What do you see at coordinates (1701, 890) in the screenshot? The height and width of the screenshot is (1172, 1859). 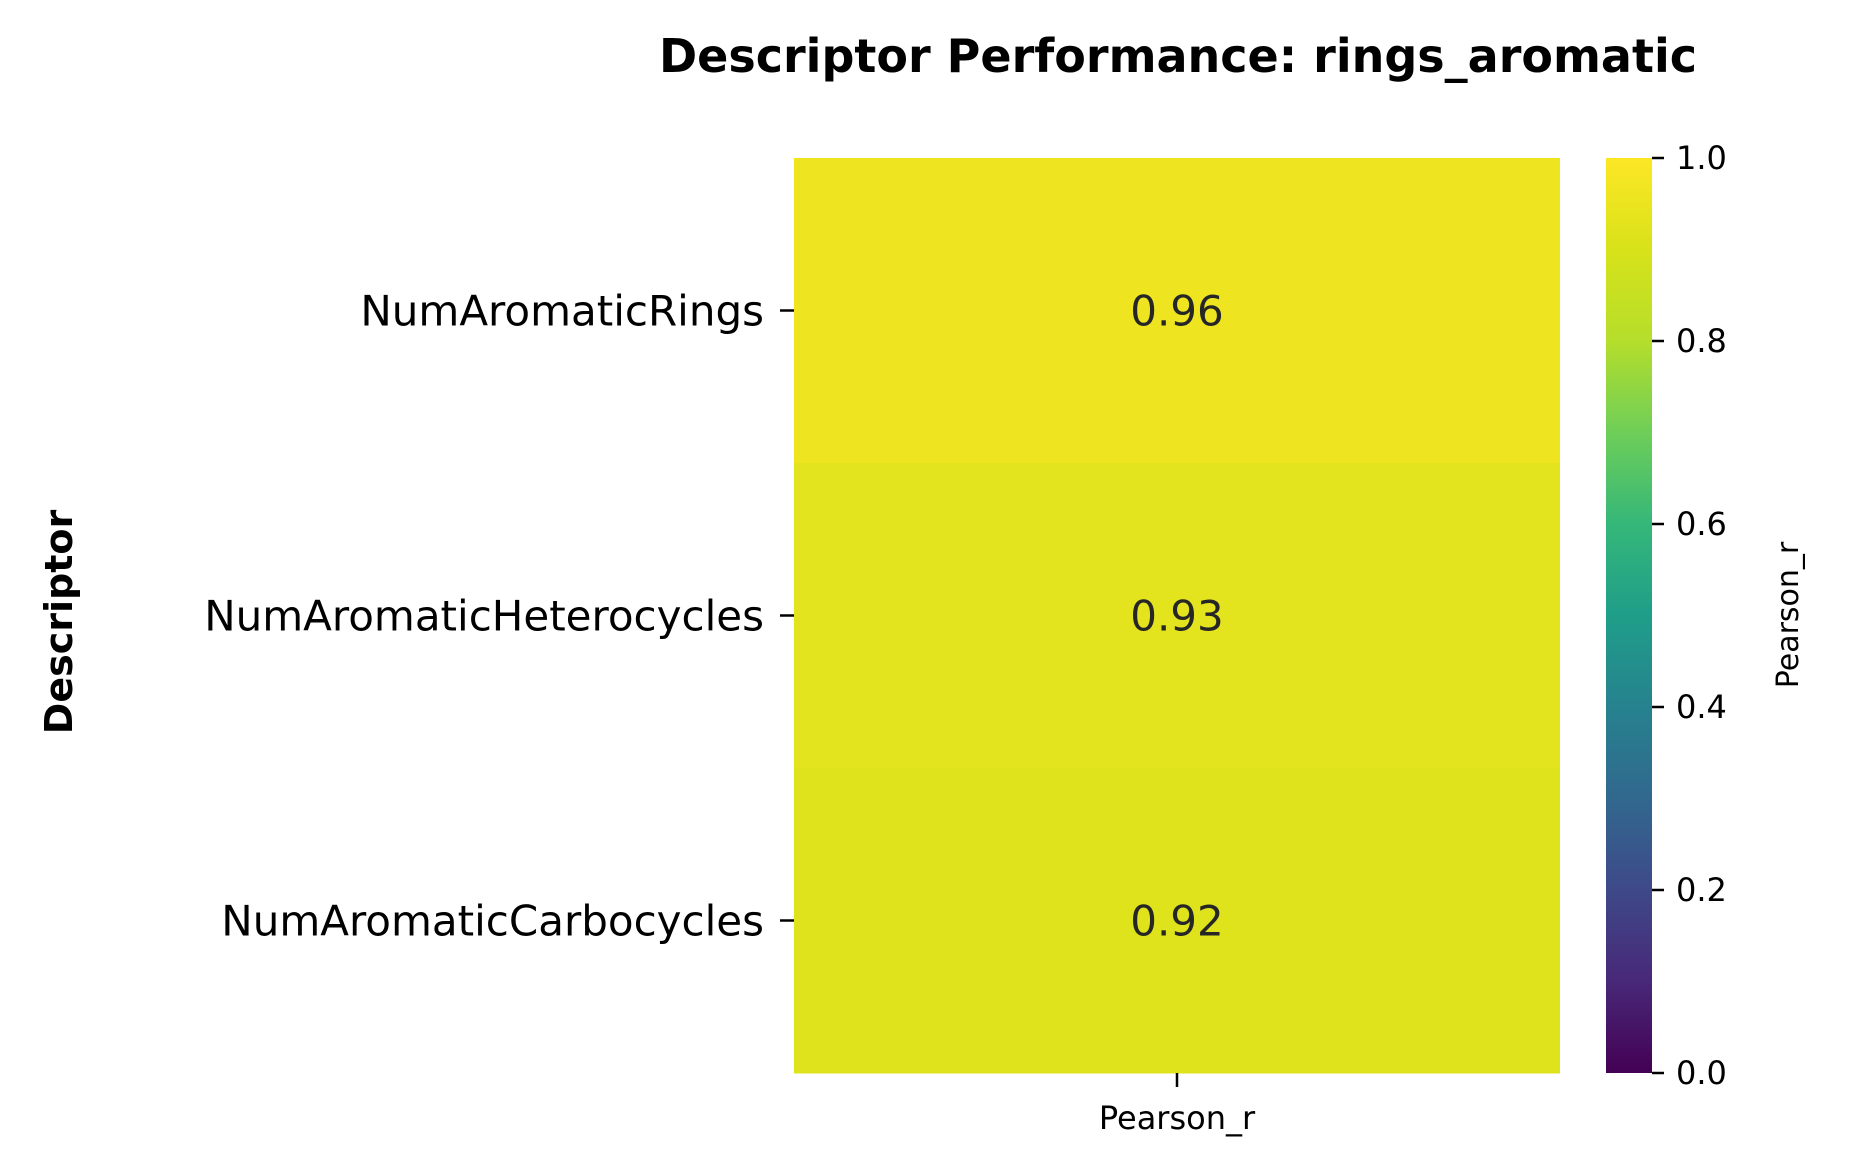 I see `colorbar-tick-label: 0.2` at bounding box center [1701, 890].